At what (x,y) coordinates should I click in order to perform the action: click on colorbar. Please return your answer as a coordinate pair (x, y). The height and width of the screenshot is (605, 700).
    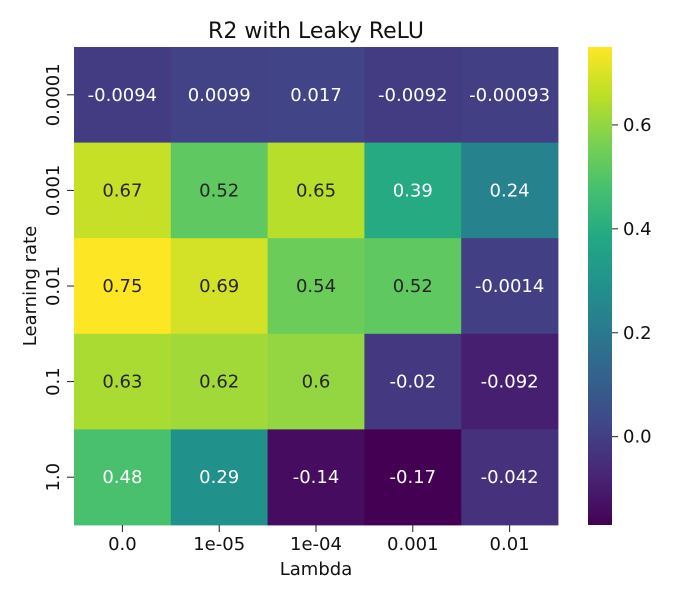
    Looking at the image, I should click on (600, 286).